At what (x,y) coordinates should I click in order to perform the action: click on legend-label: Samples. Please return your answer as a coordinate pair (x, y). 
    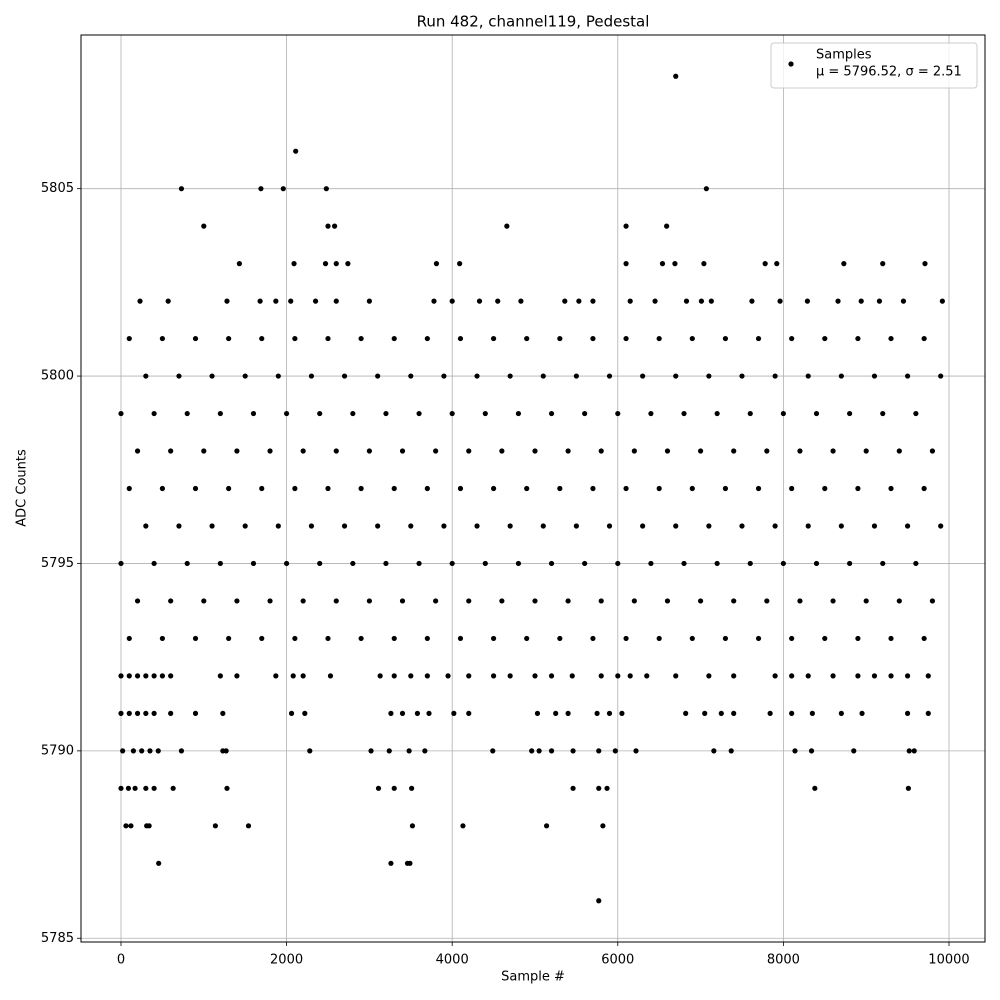
    Looking at the image, I should click on (844, 55).